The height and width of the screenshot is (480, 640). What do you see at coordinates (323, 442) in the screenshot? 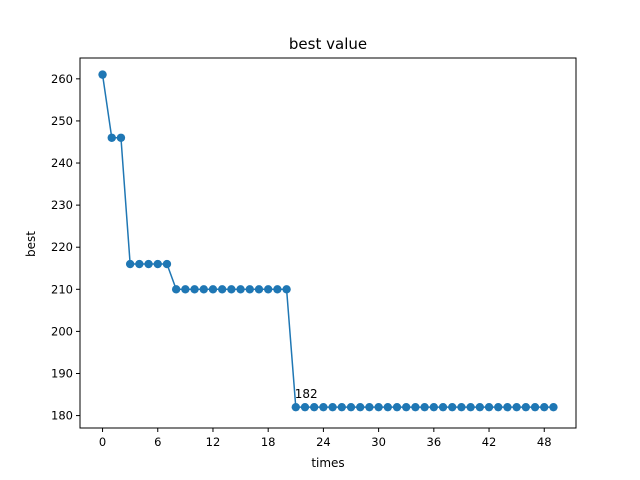
I see `x-tick-label: 24` at bounding box center [323, 442].